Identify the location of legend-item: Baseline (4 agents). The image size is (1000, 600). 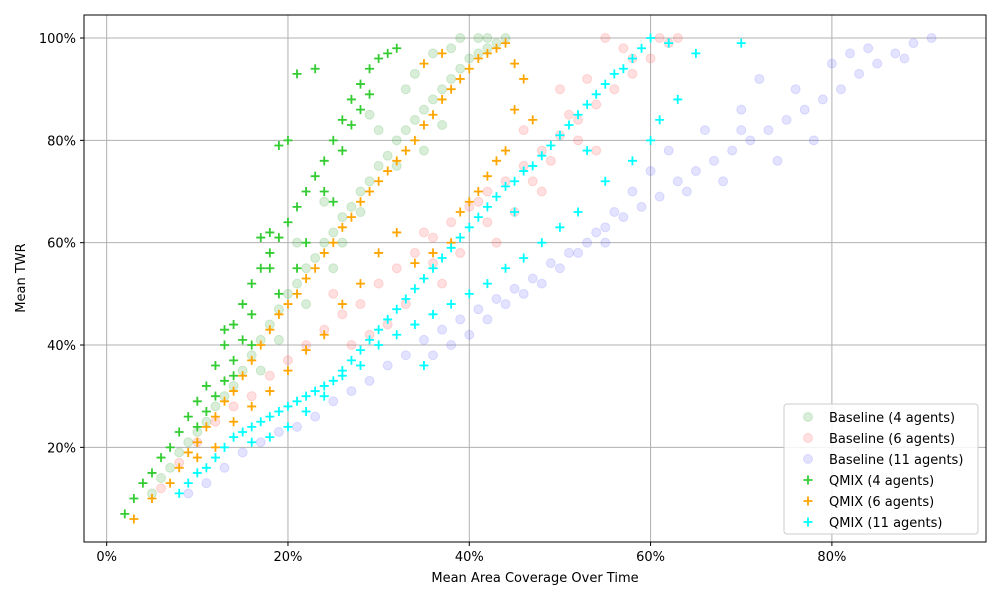
(879, 418).